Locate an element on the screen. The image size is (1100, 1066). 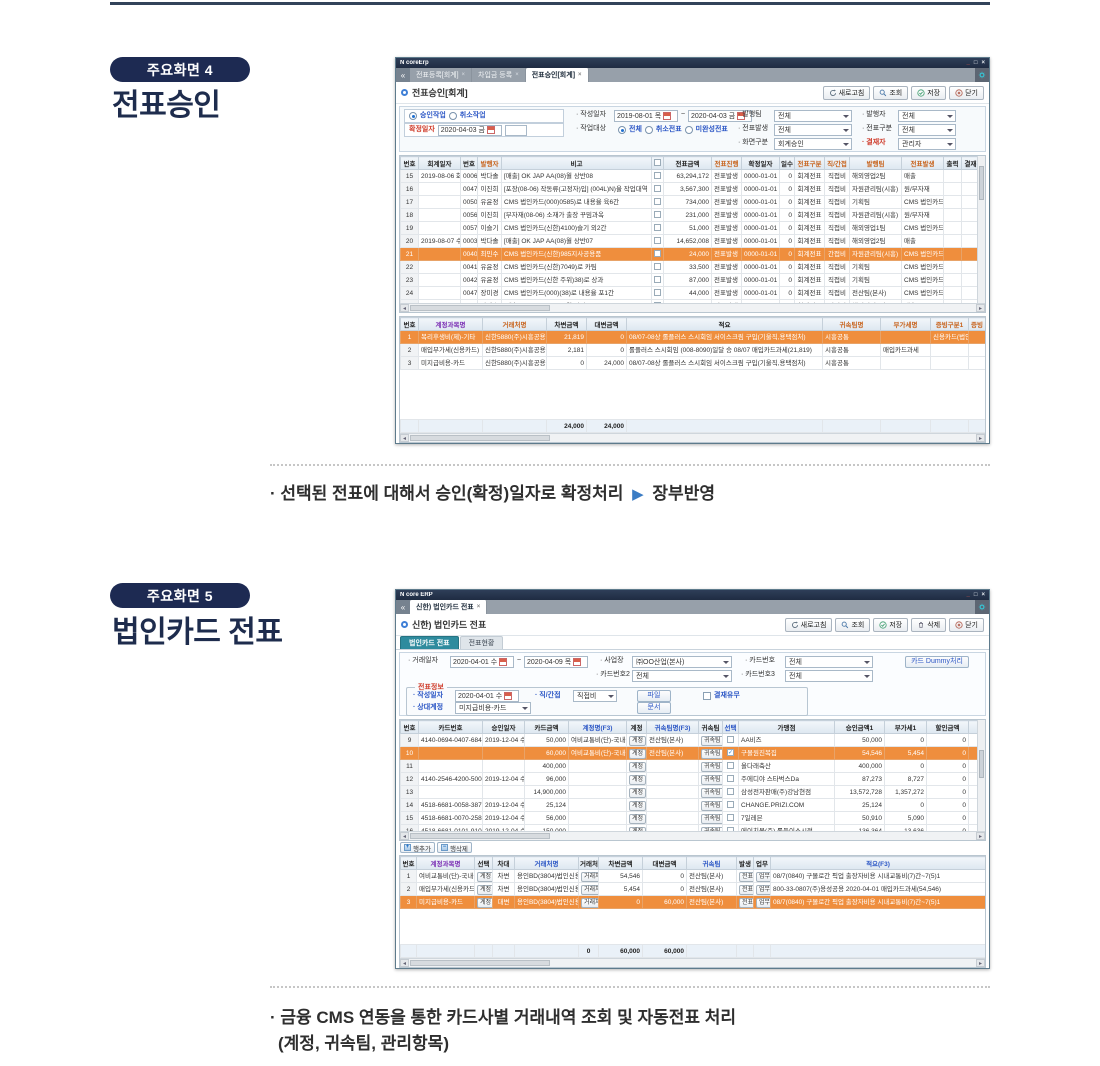
table-row: 11 400,000 계정 귀속팀 올다래축산 400,000 0 0 is located at coordinates (692, 766).